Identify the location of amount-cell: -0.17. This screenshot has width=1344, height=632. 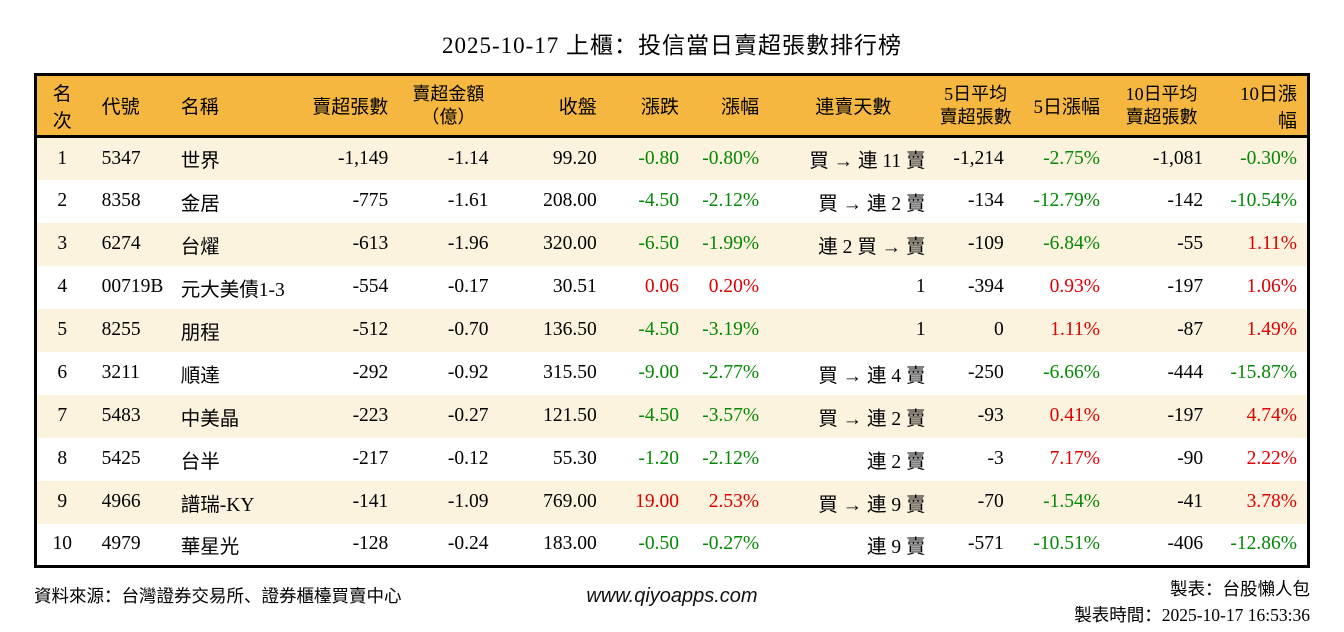
(468, 286).